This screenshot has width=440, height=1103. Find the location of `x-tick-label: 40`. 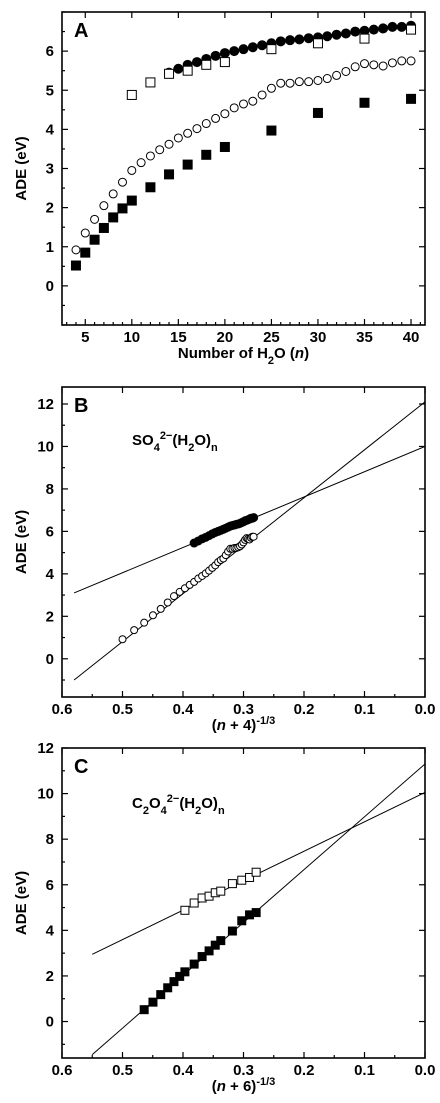

x-tick-label: 40 is located at coordinates (411, 337).